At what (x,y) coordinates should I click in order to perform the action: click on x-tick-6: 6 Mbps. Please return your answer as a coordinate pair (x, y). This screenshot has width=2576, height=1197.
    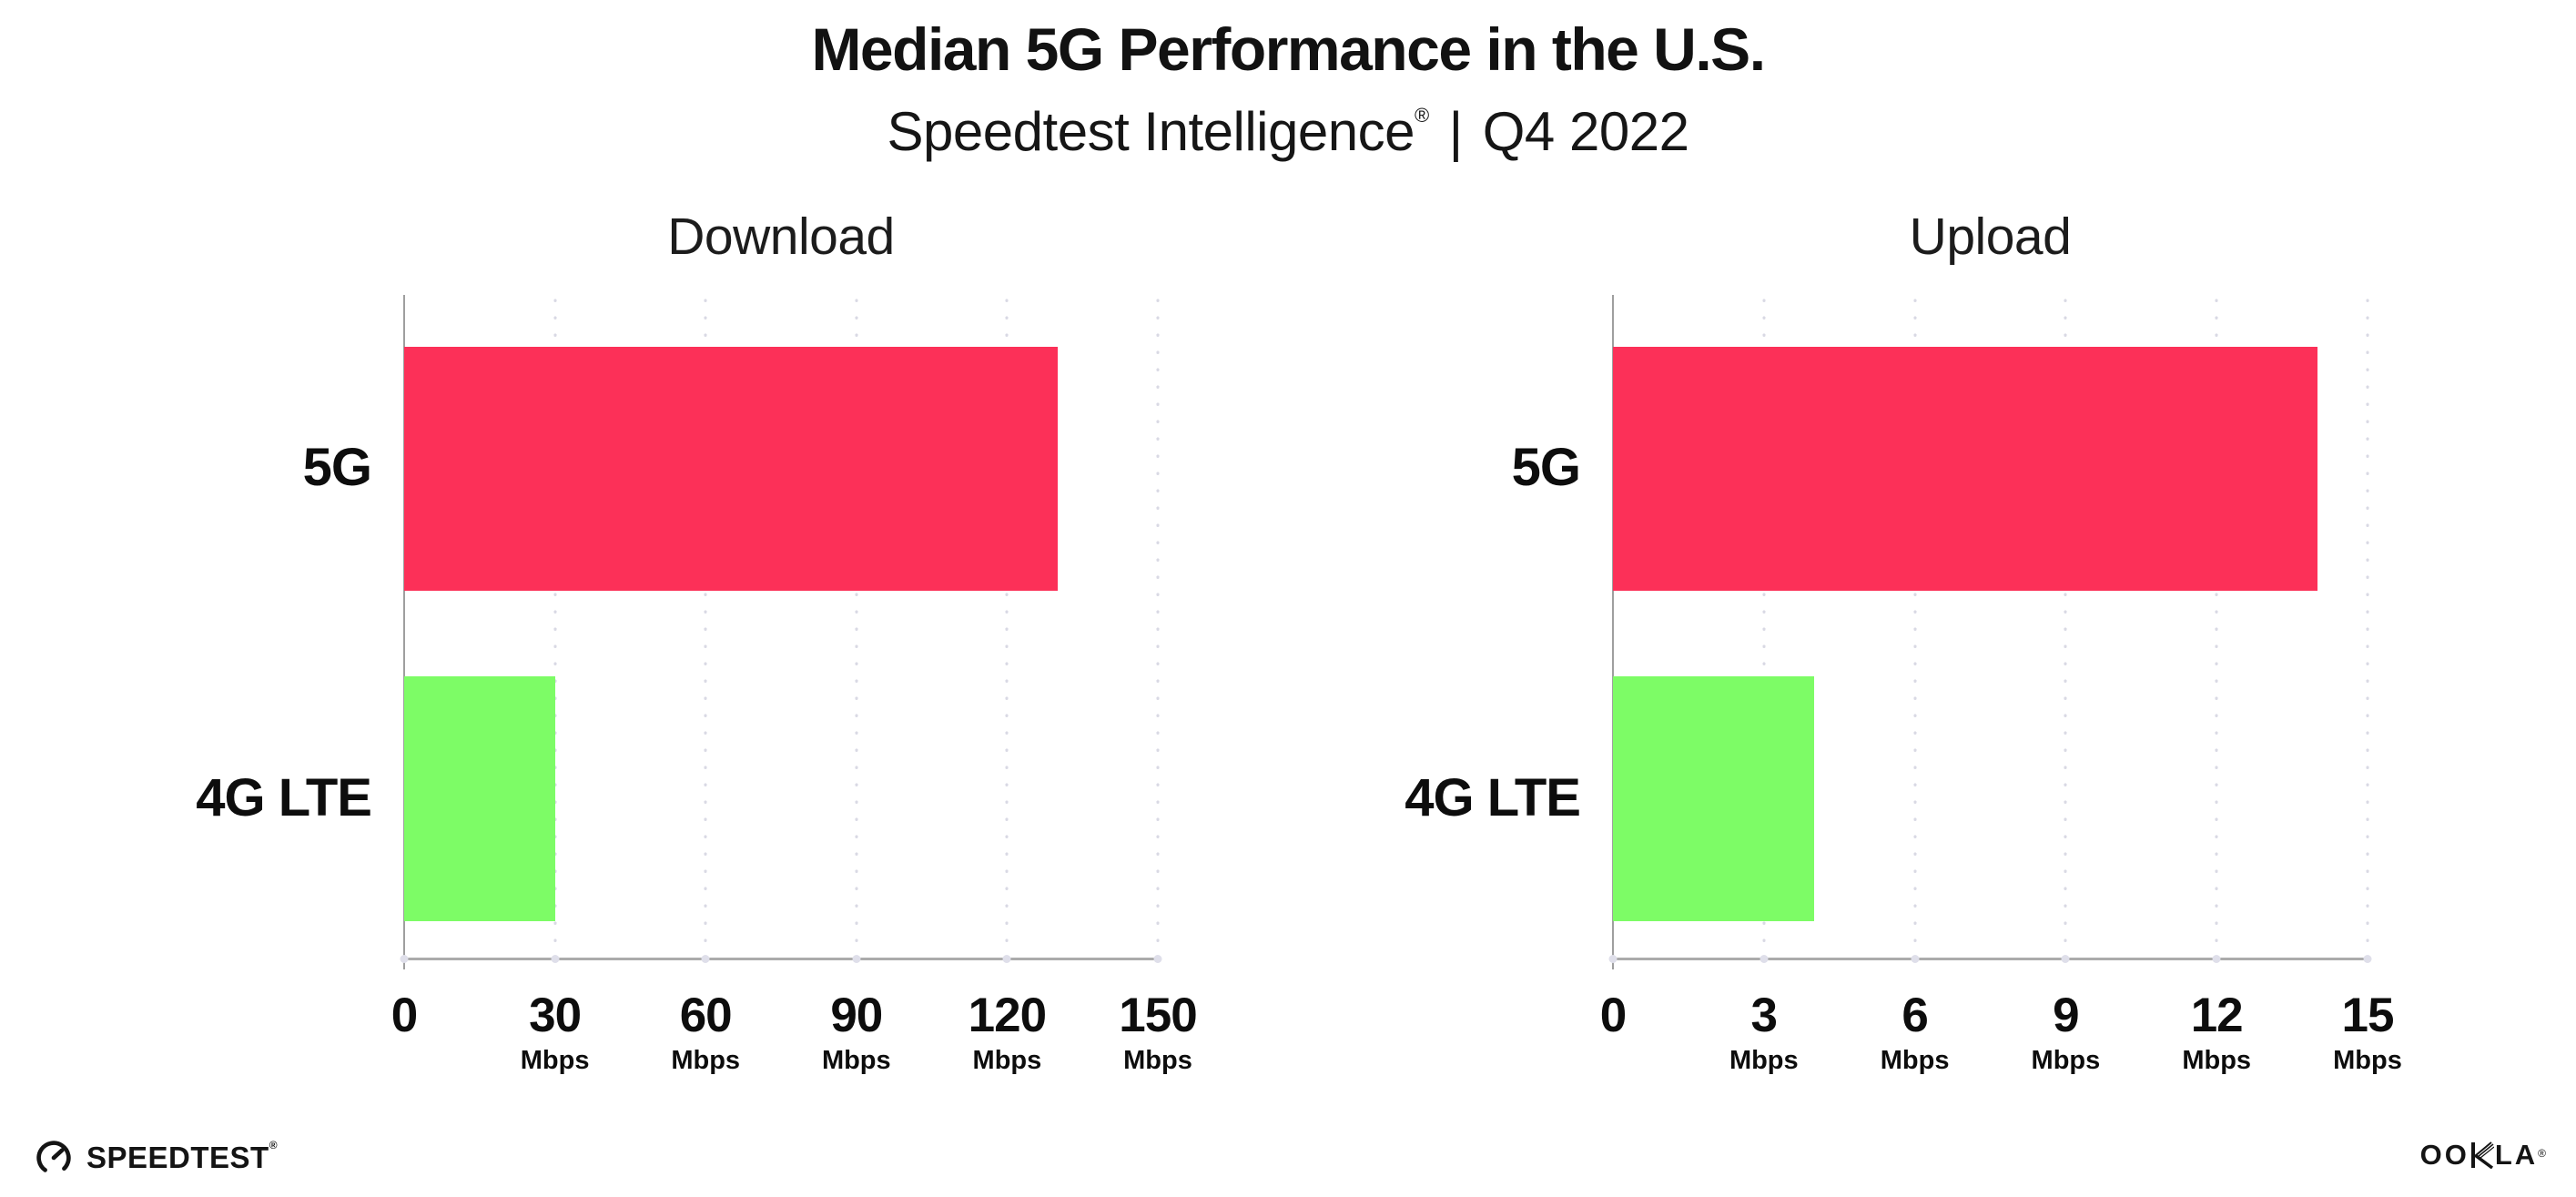
    Looking at the image, I should click on (1915, 1017).